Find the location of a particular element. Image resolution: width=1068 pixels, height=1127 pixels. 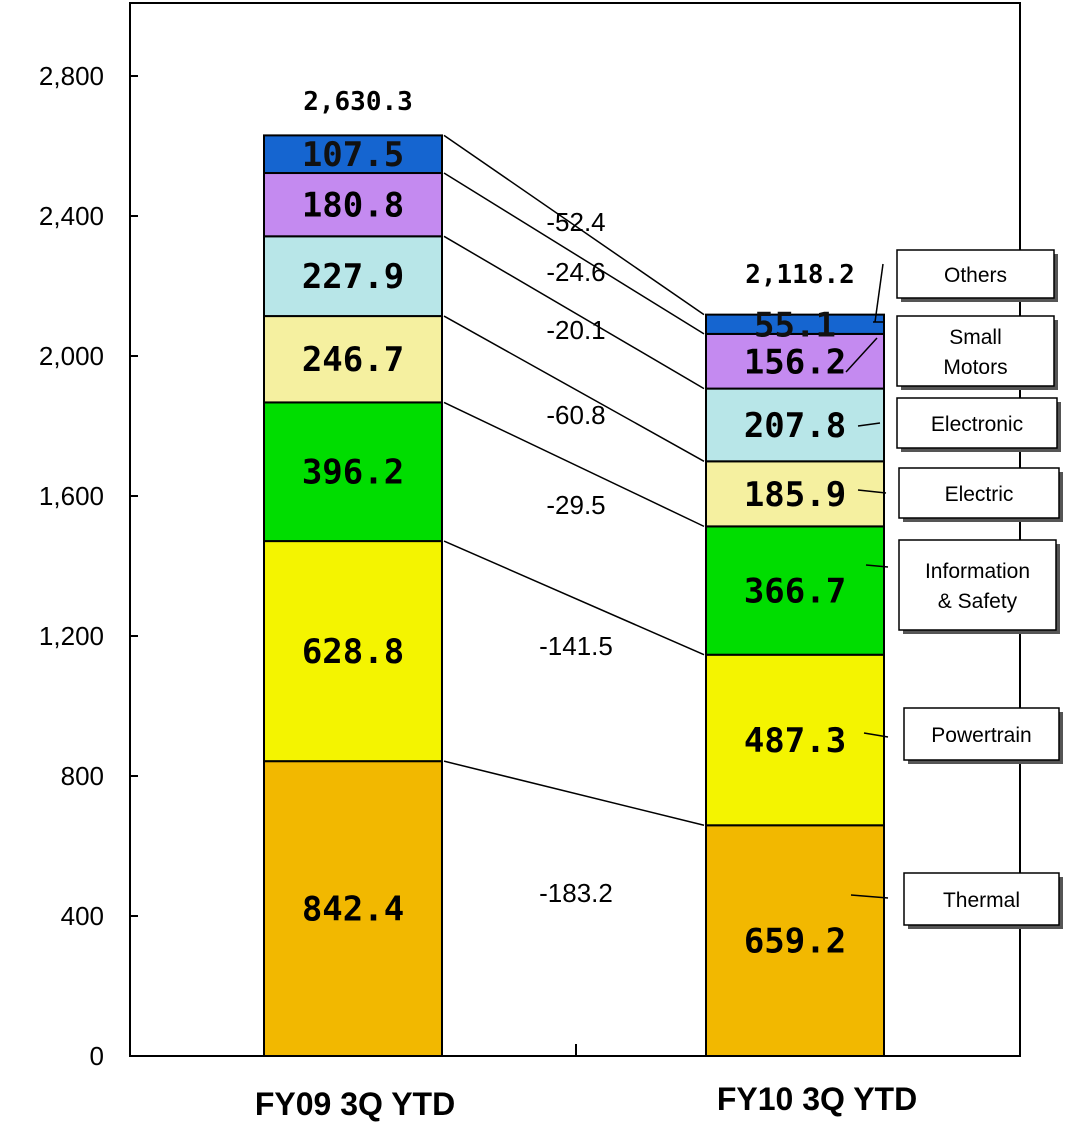

legend-label: Powertrain is located at coordinates (981, 735).